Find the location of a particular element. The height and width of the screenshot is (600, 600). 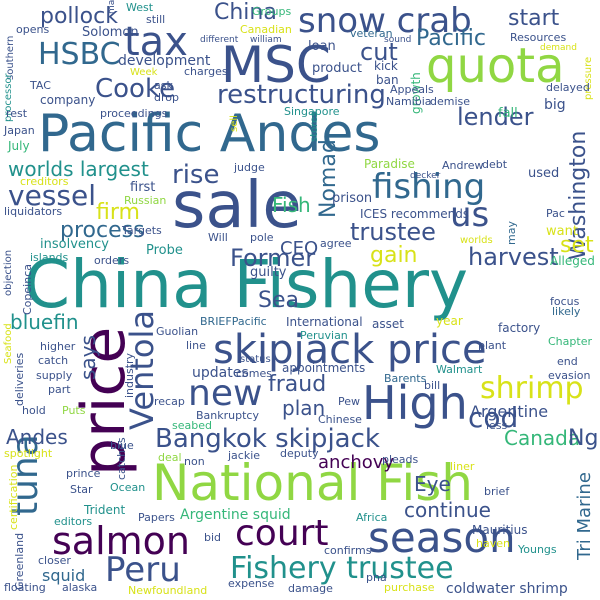

word-stores: stores is located at coordinates (314, 126).